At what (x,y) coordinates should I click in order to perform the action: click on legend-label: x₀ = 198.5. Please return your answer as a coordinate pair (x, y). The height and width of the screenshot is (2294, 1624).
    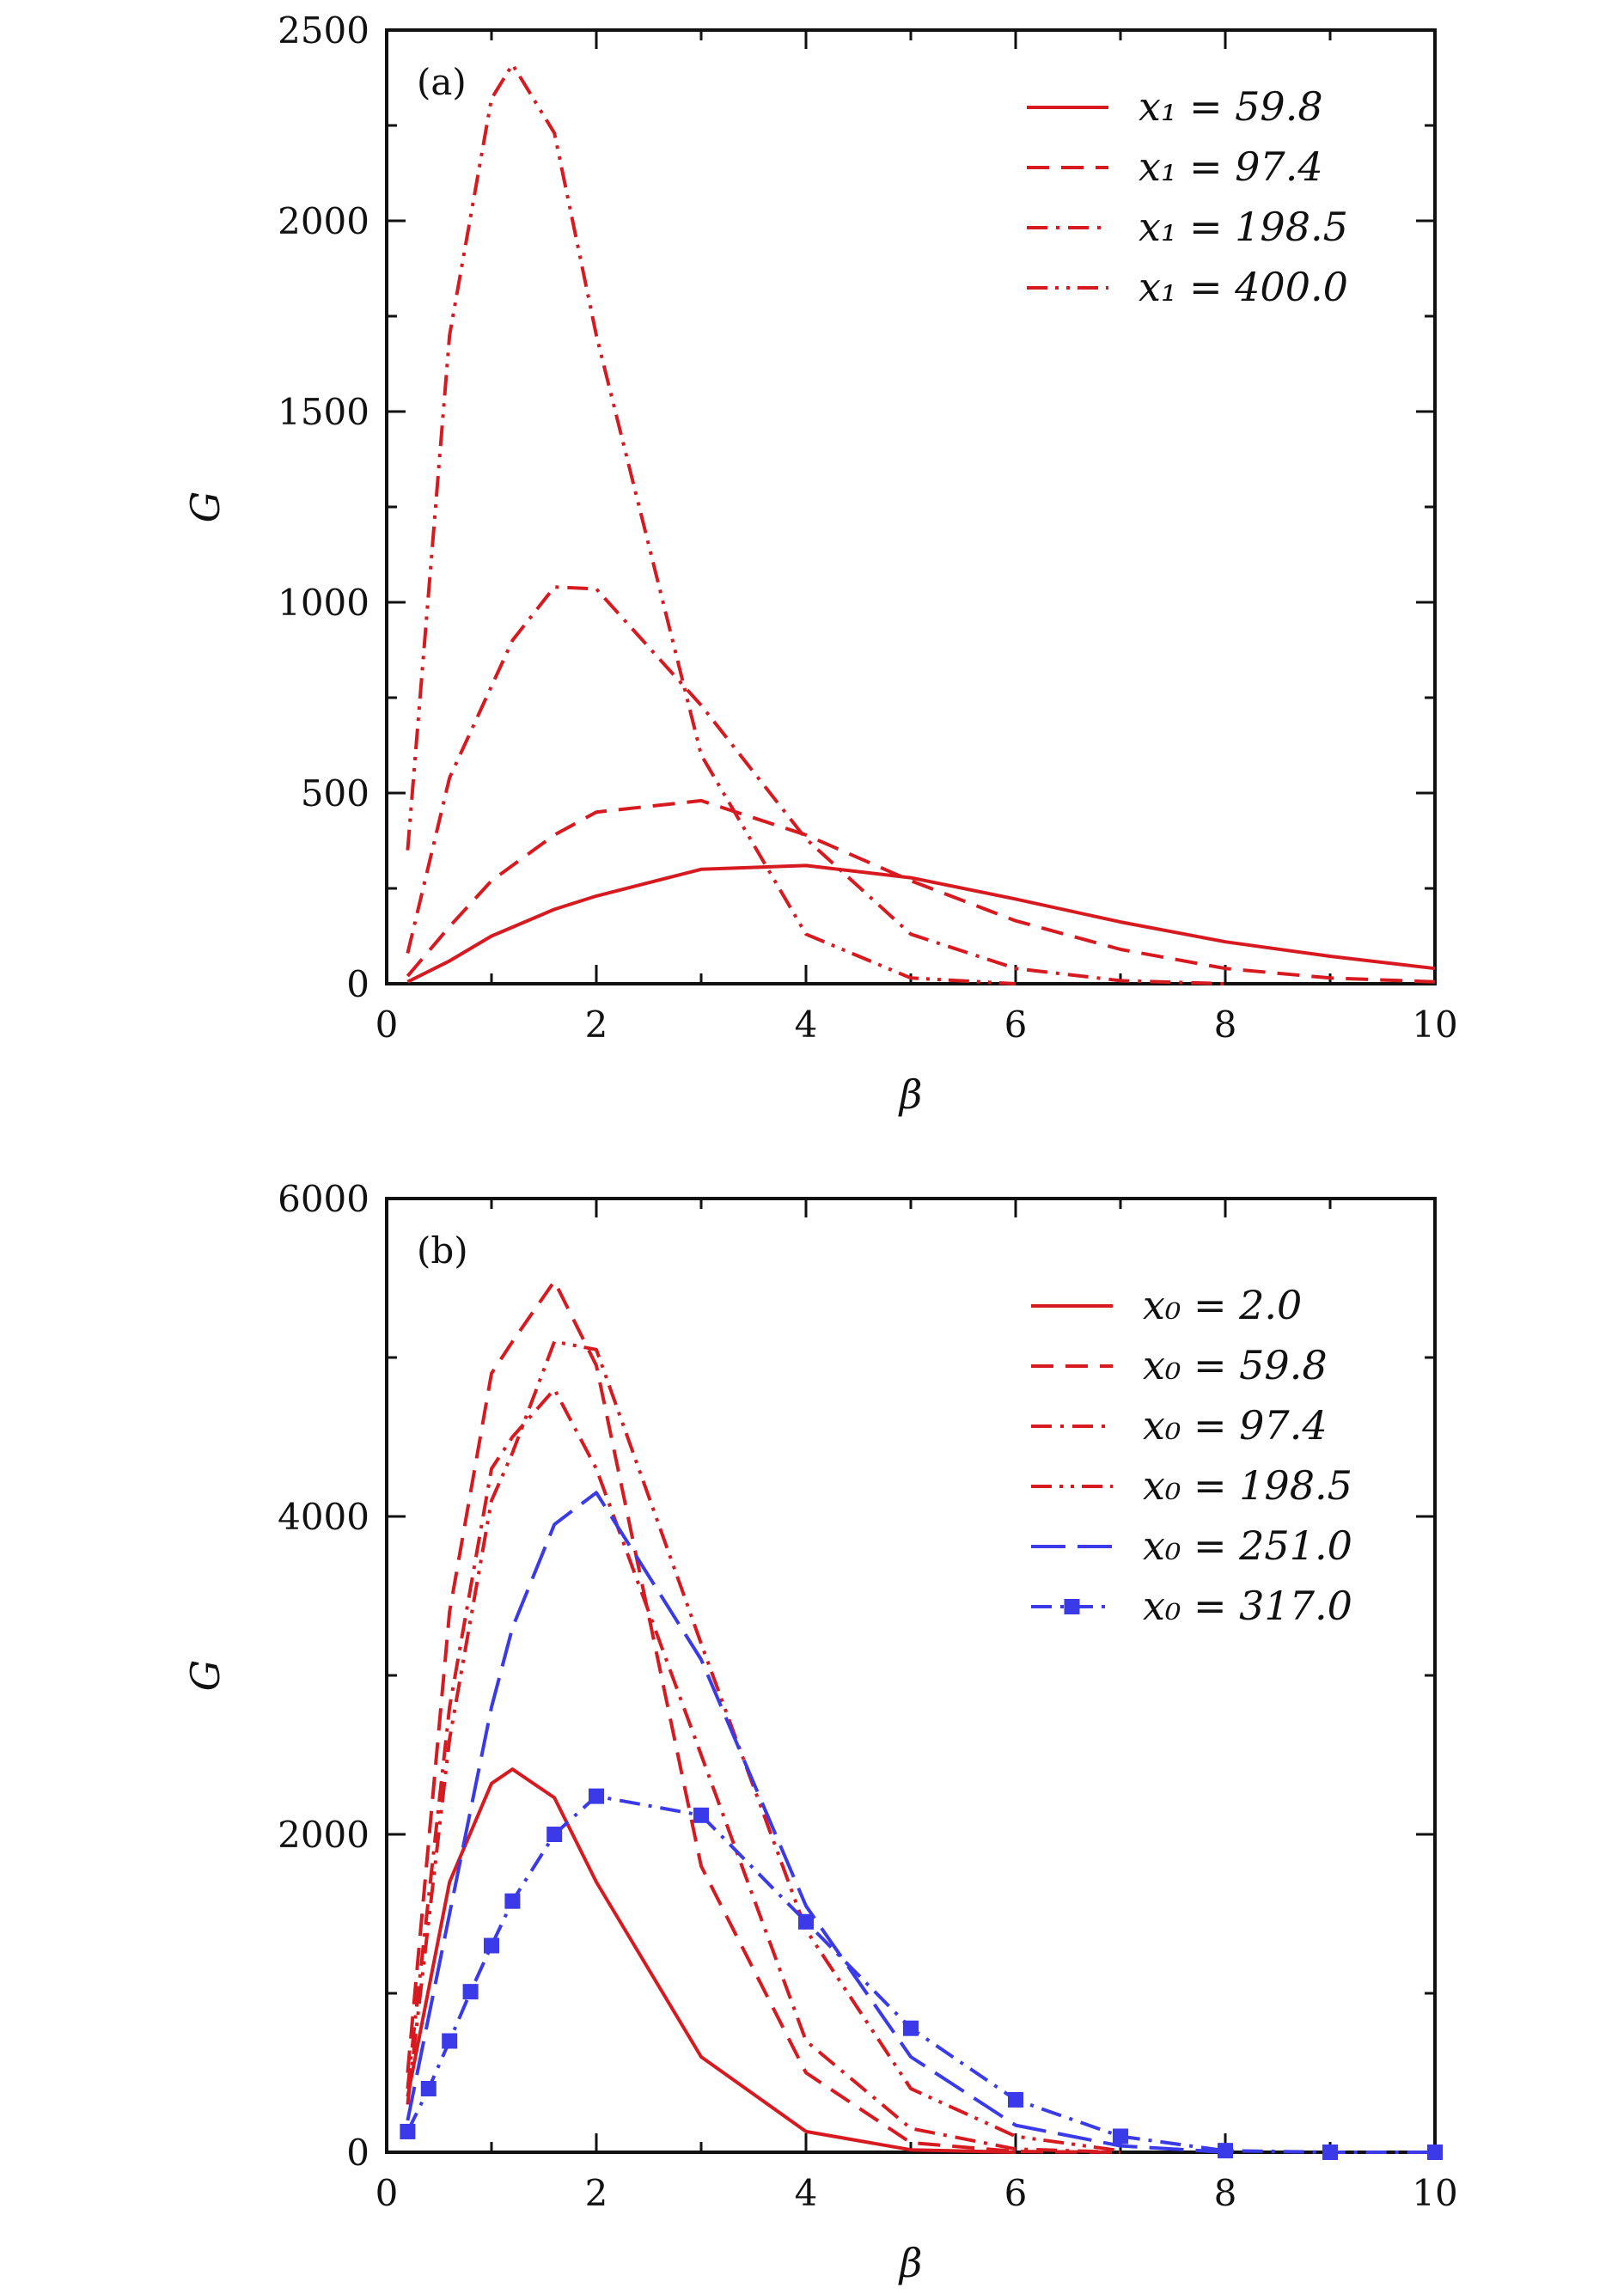
    Looking at the image, I should click on (1247, 1485).